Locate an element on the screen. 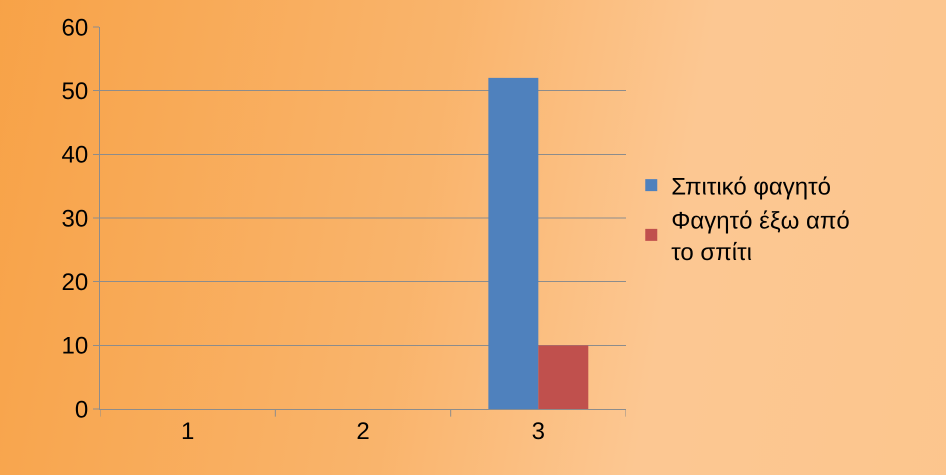 The width and height of the screenshot is (946, 475). y-tick-label: 0 is located at coordinates (81, 410).